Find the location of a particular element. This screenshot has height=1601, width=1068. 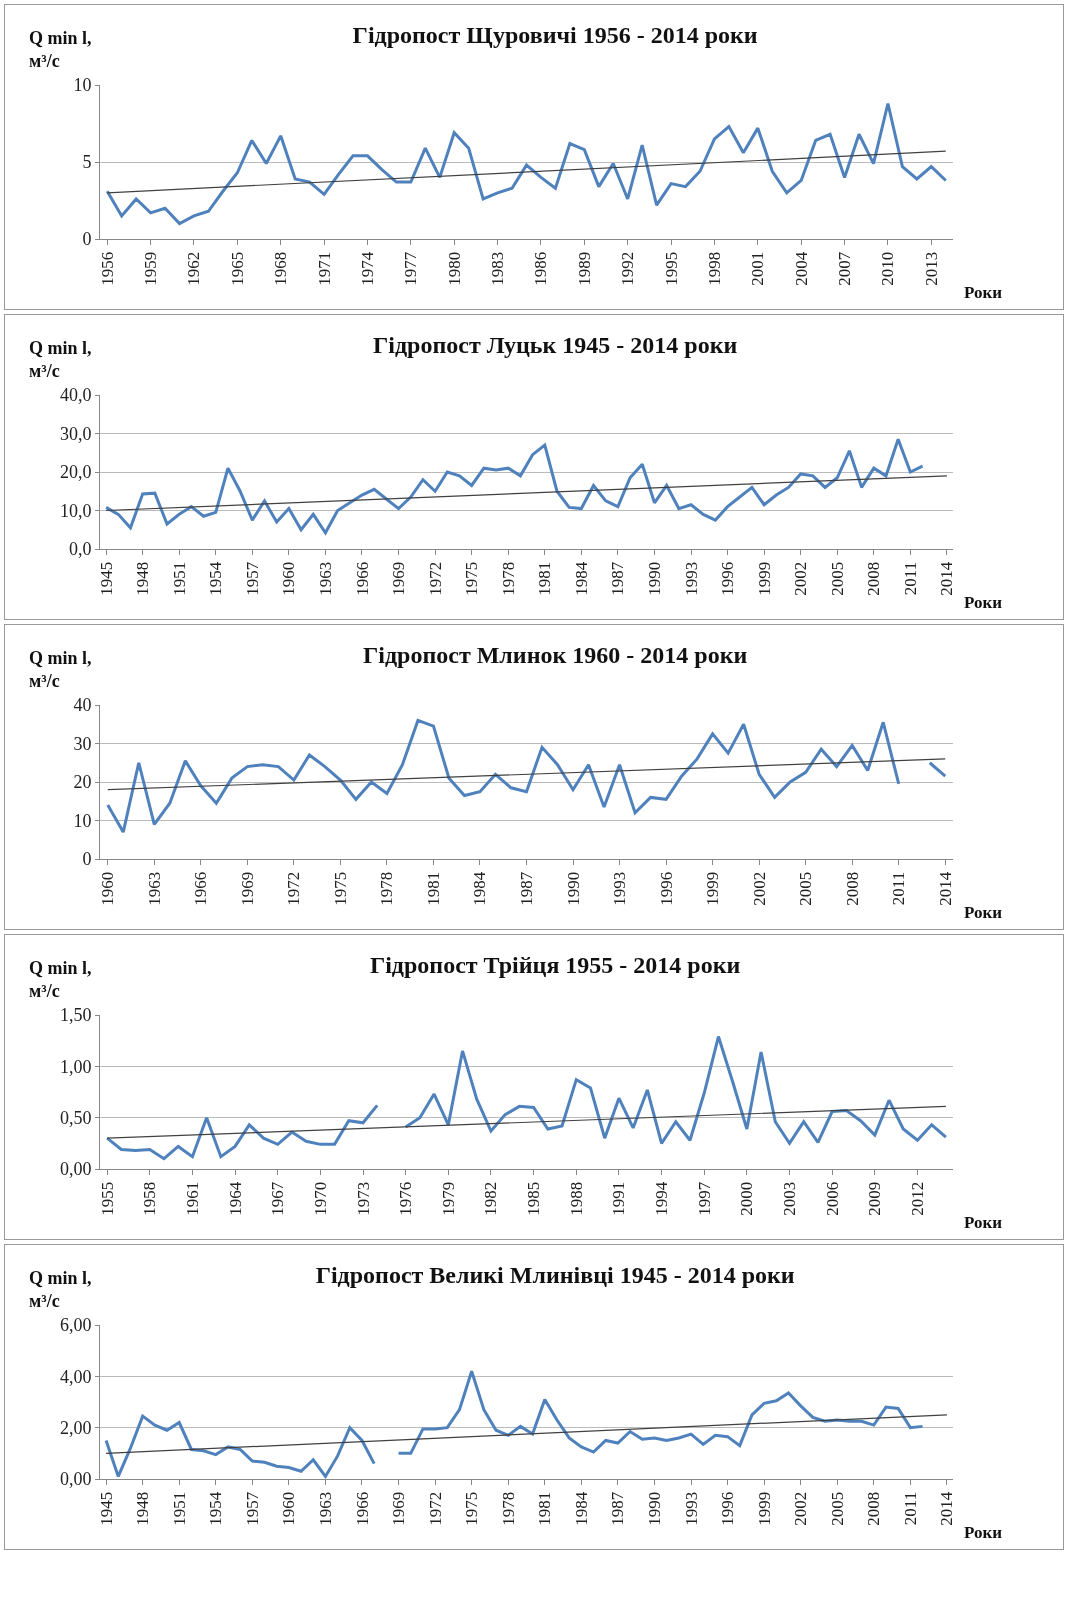

y-tick-label: 40 is located at coordinates (82, 705).